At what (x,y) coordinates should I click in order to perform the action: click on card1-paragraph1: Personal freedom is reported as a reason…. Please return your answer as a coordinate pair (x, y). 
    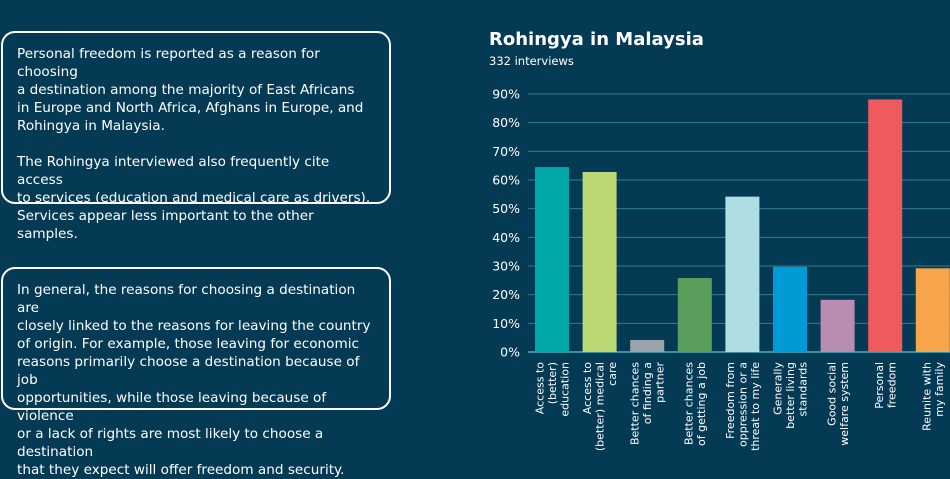
    Looking at the image, I should click on (190, 90).